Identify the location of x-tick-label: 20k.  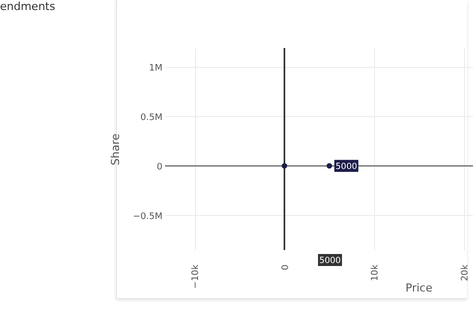
(465, 273).